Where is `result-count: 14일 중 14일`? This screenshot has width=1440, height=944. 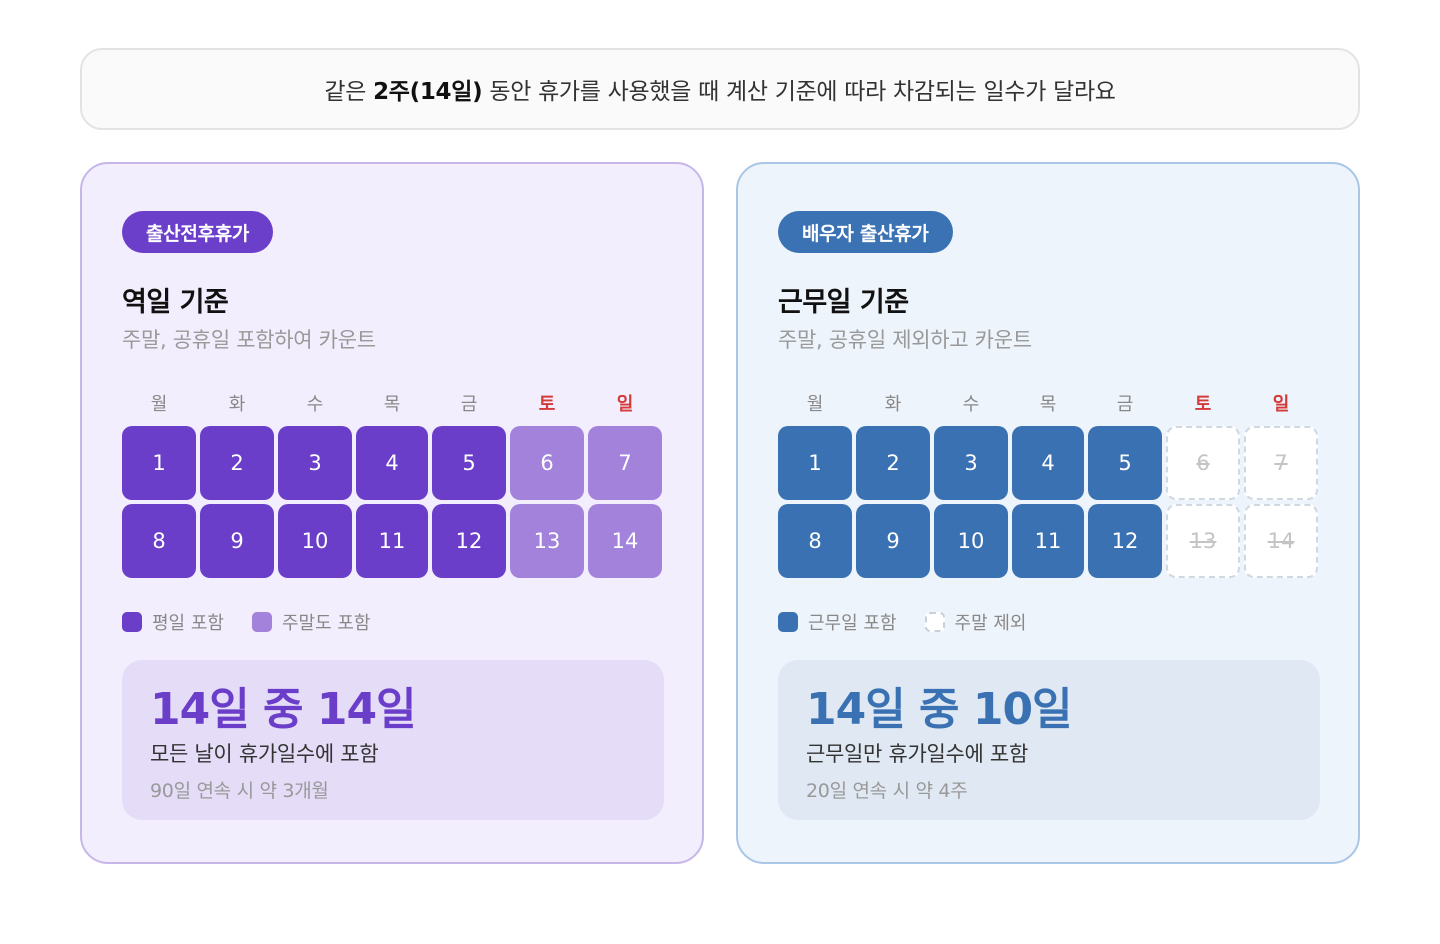 result-count: 14일 중 14일 is located at coordinates (283, 709).